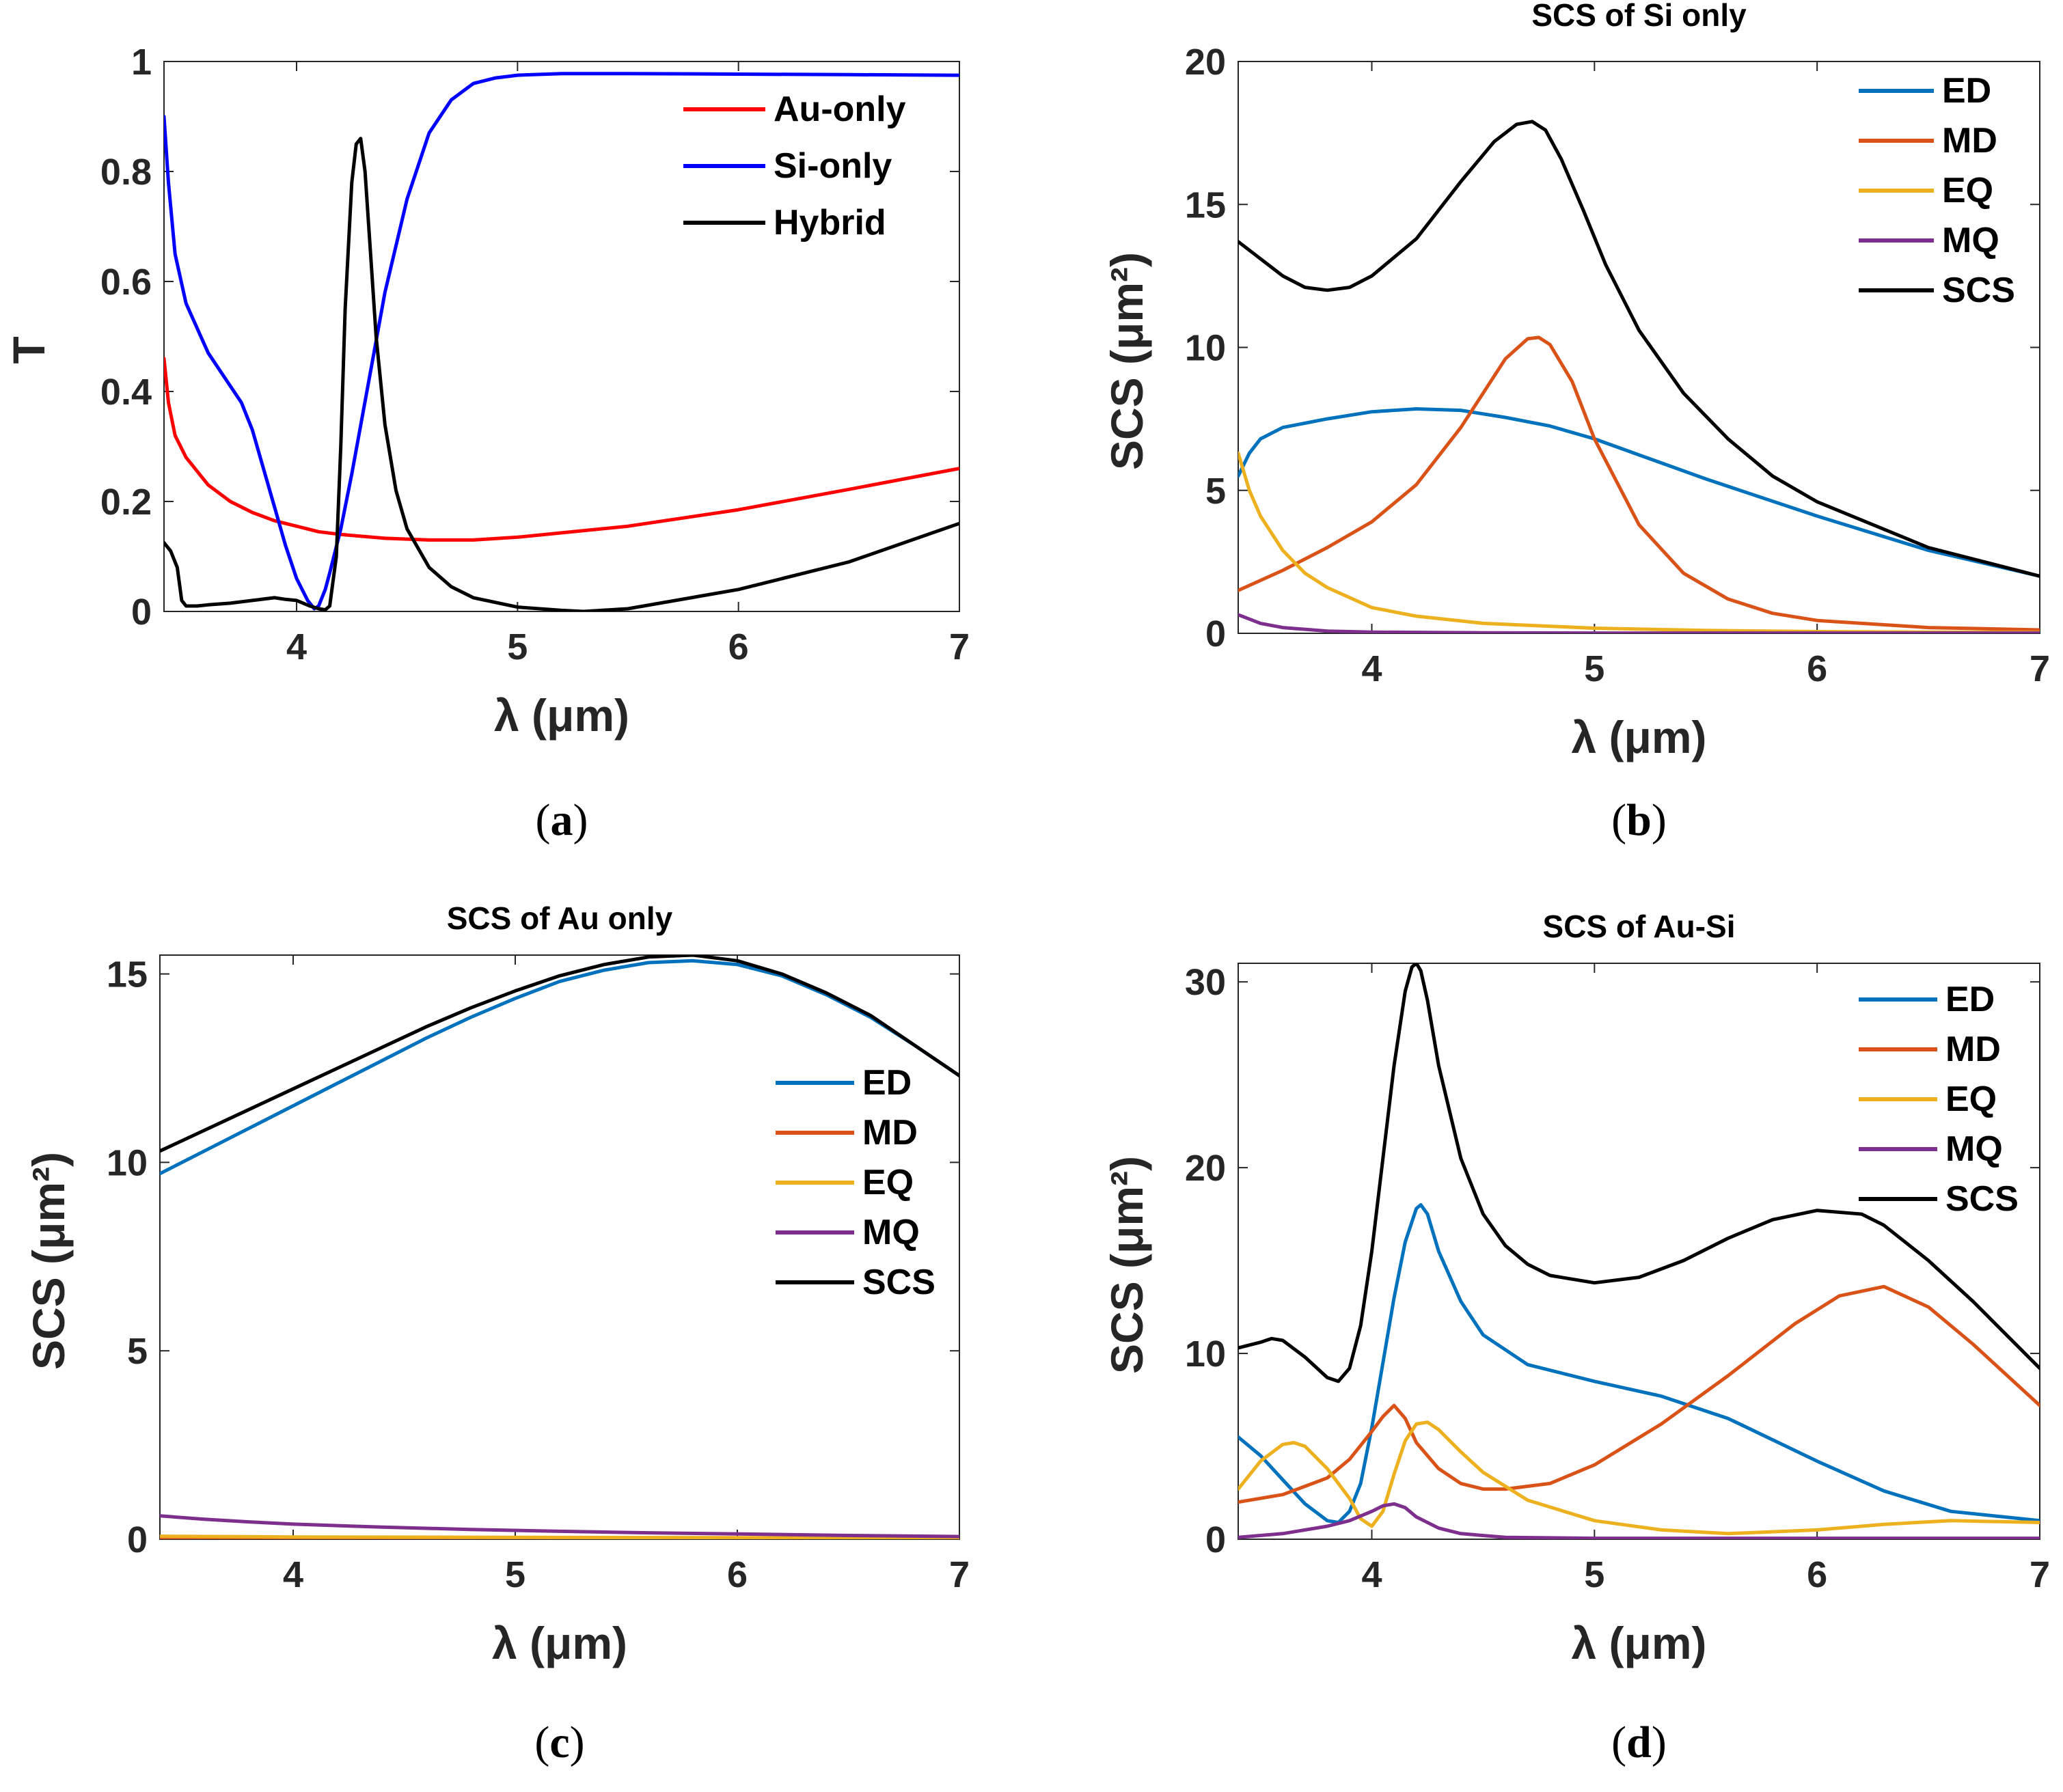  Describe the element at coordinates (561, 449) in the screenshot. I see `series-line-au-only` at that location.